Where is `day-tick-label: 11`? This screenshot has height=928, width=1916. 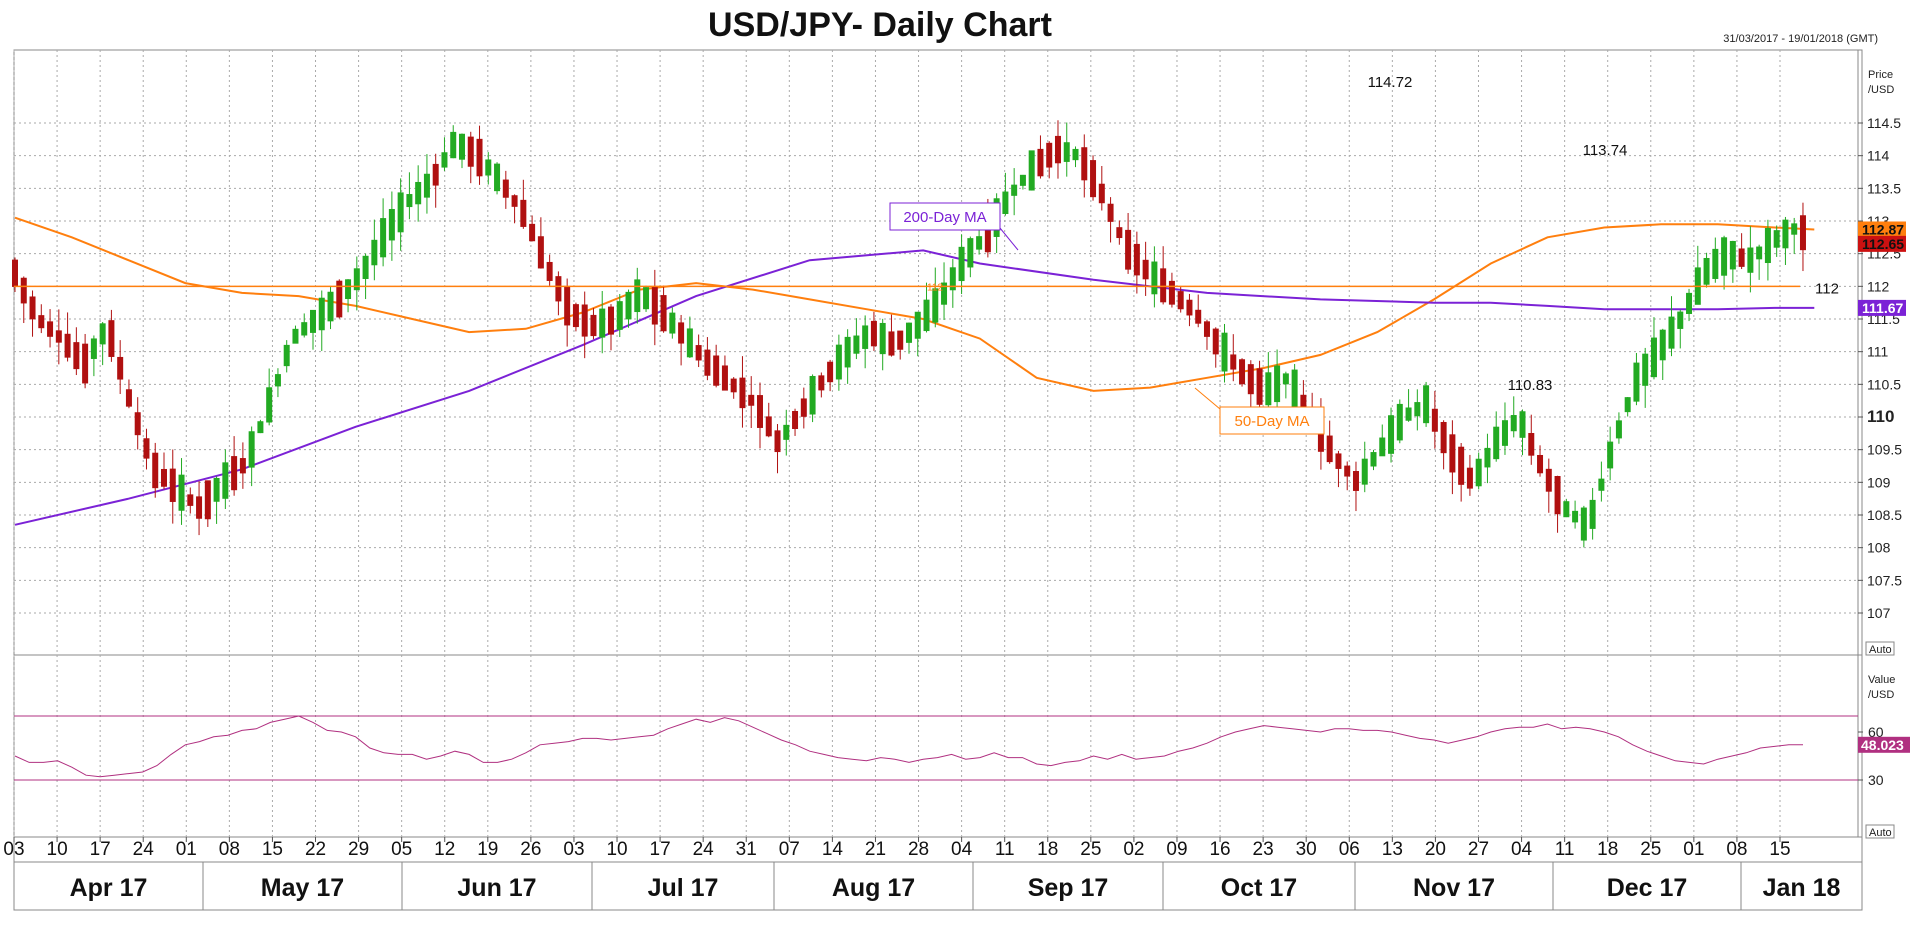
day-tick-label: 11 is located at coordinates (1565, 849).